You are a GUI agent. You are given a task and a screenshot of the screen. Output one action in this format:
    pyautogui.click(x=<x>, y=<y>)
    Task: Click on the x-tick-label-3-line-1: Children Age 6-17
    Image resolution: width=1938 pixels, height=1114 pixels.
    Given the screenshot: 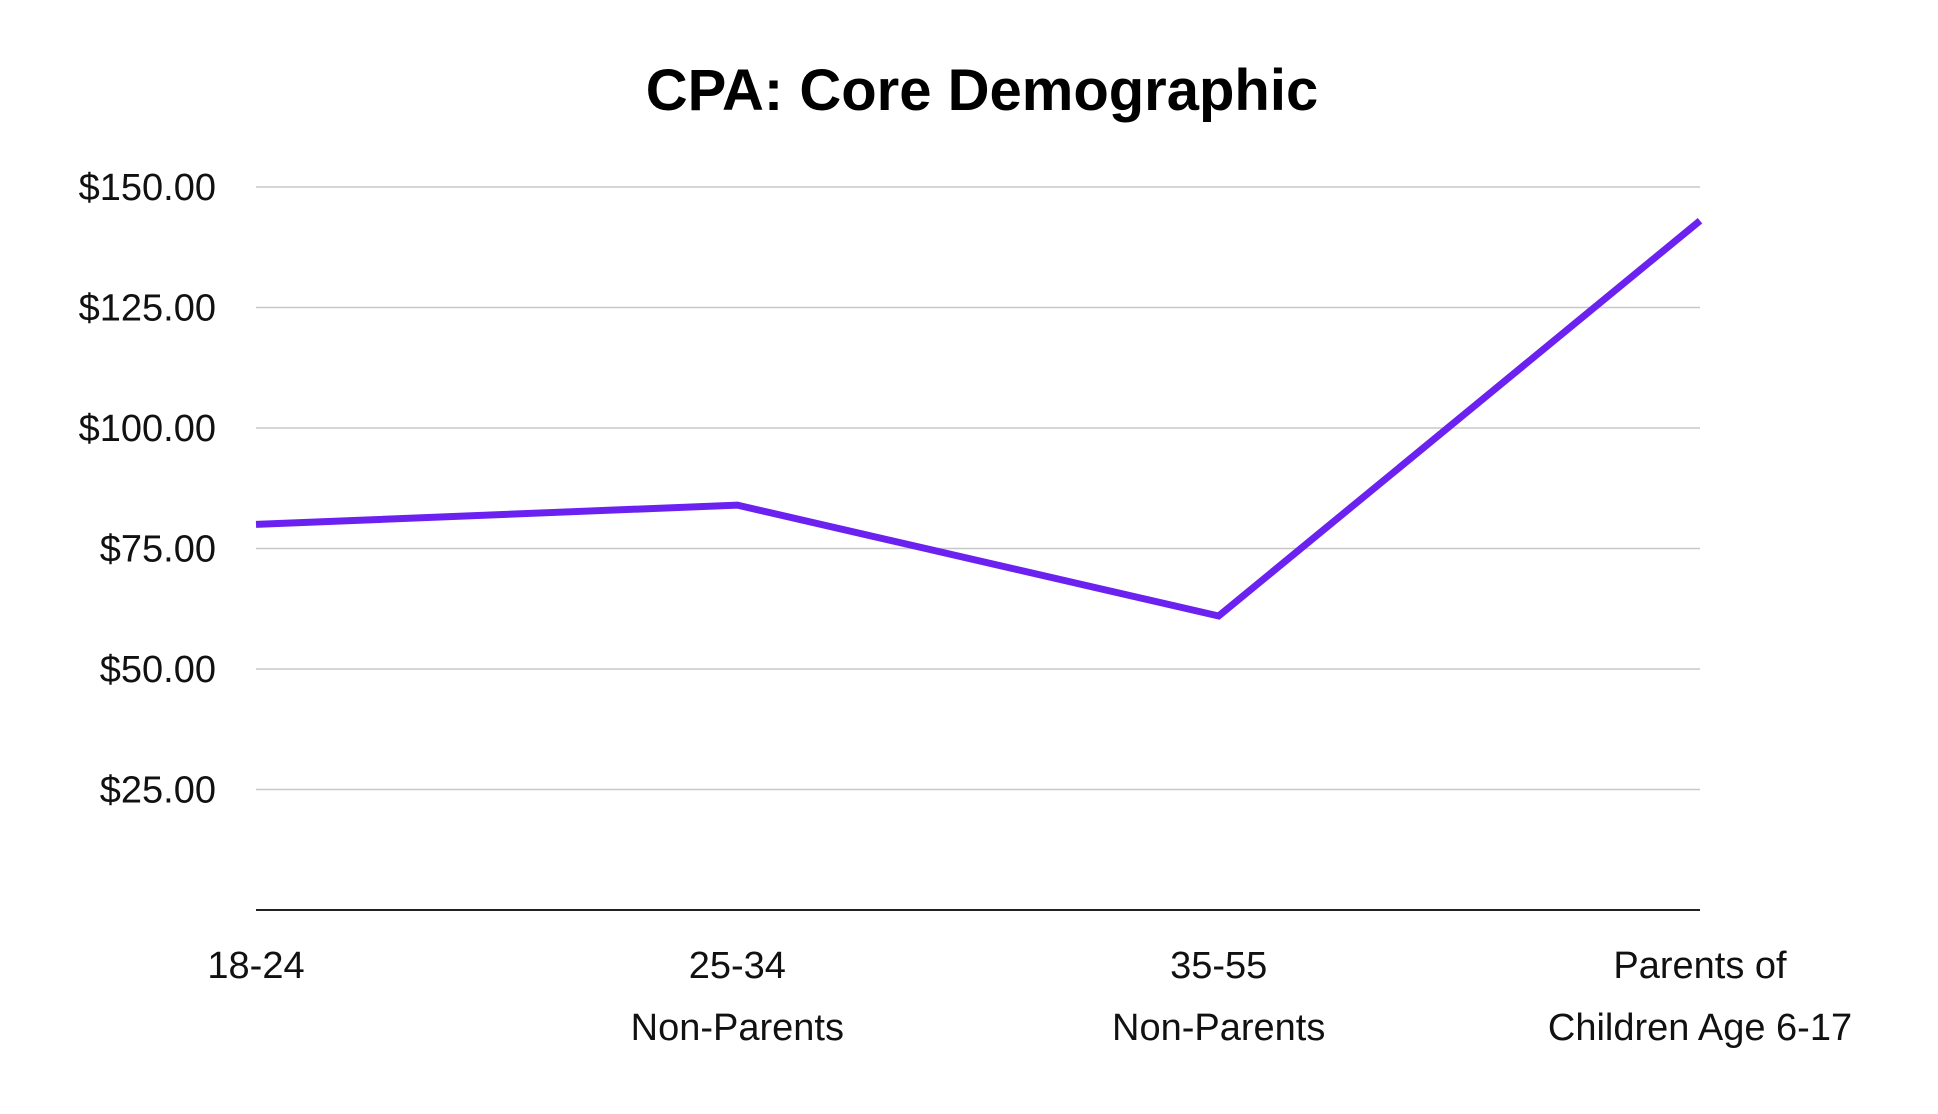 What is the action you would take?
    pyautogui.click(x=1700, y=1028)
    